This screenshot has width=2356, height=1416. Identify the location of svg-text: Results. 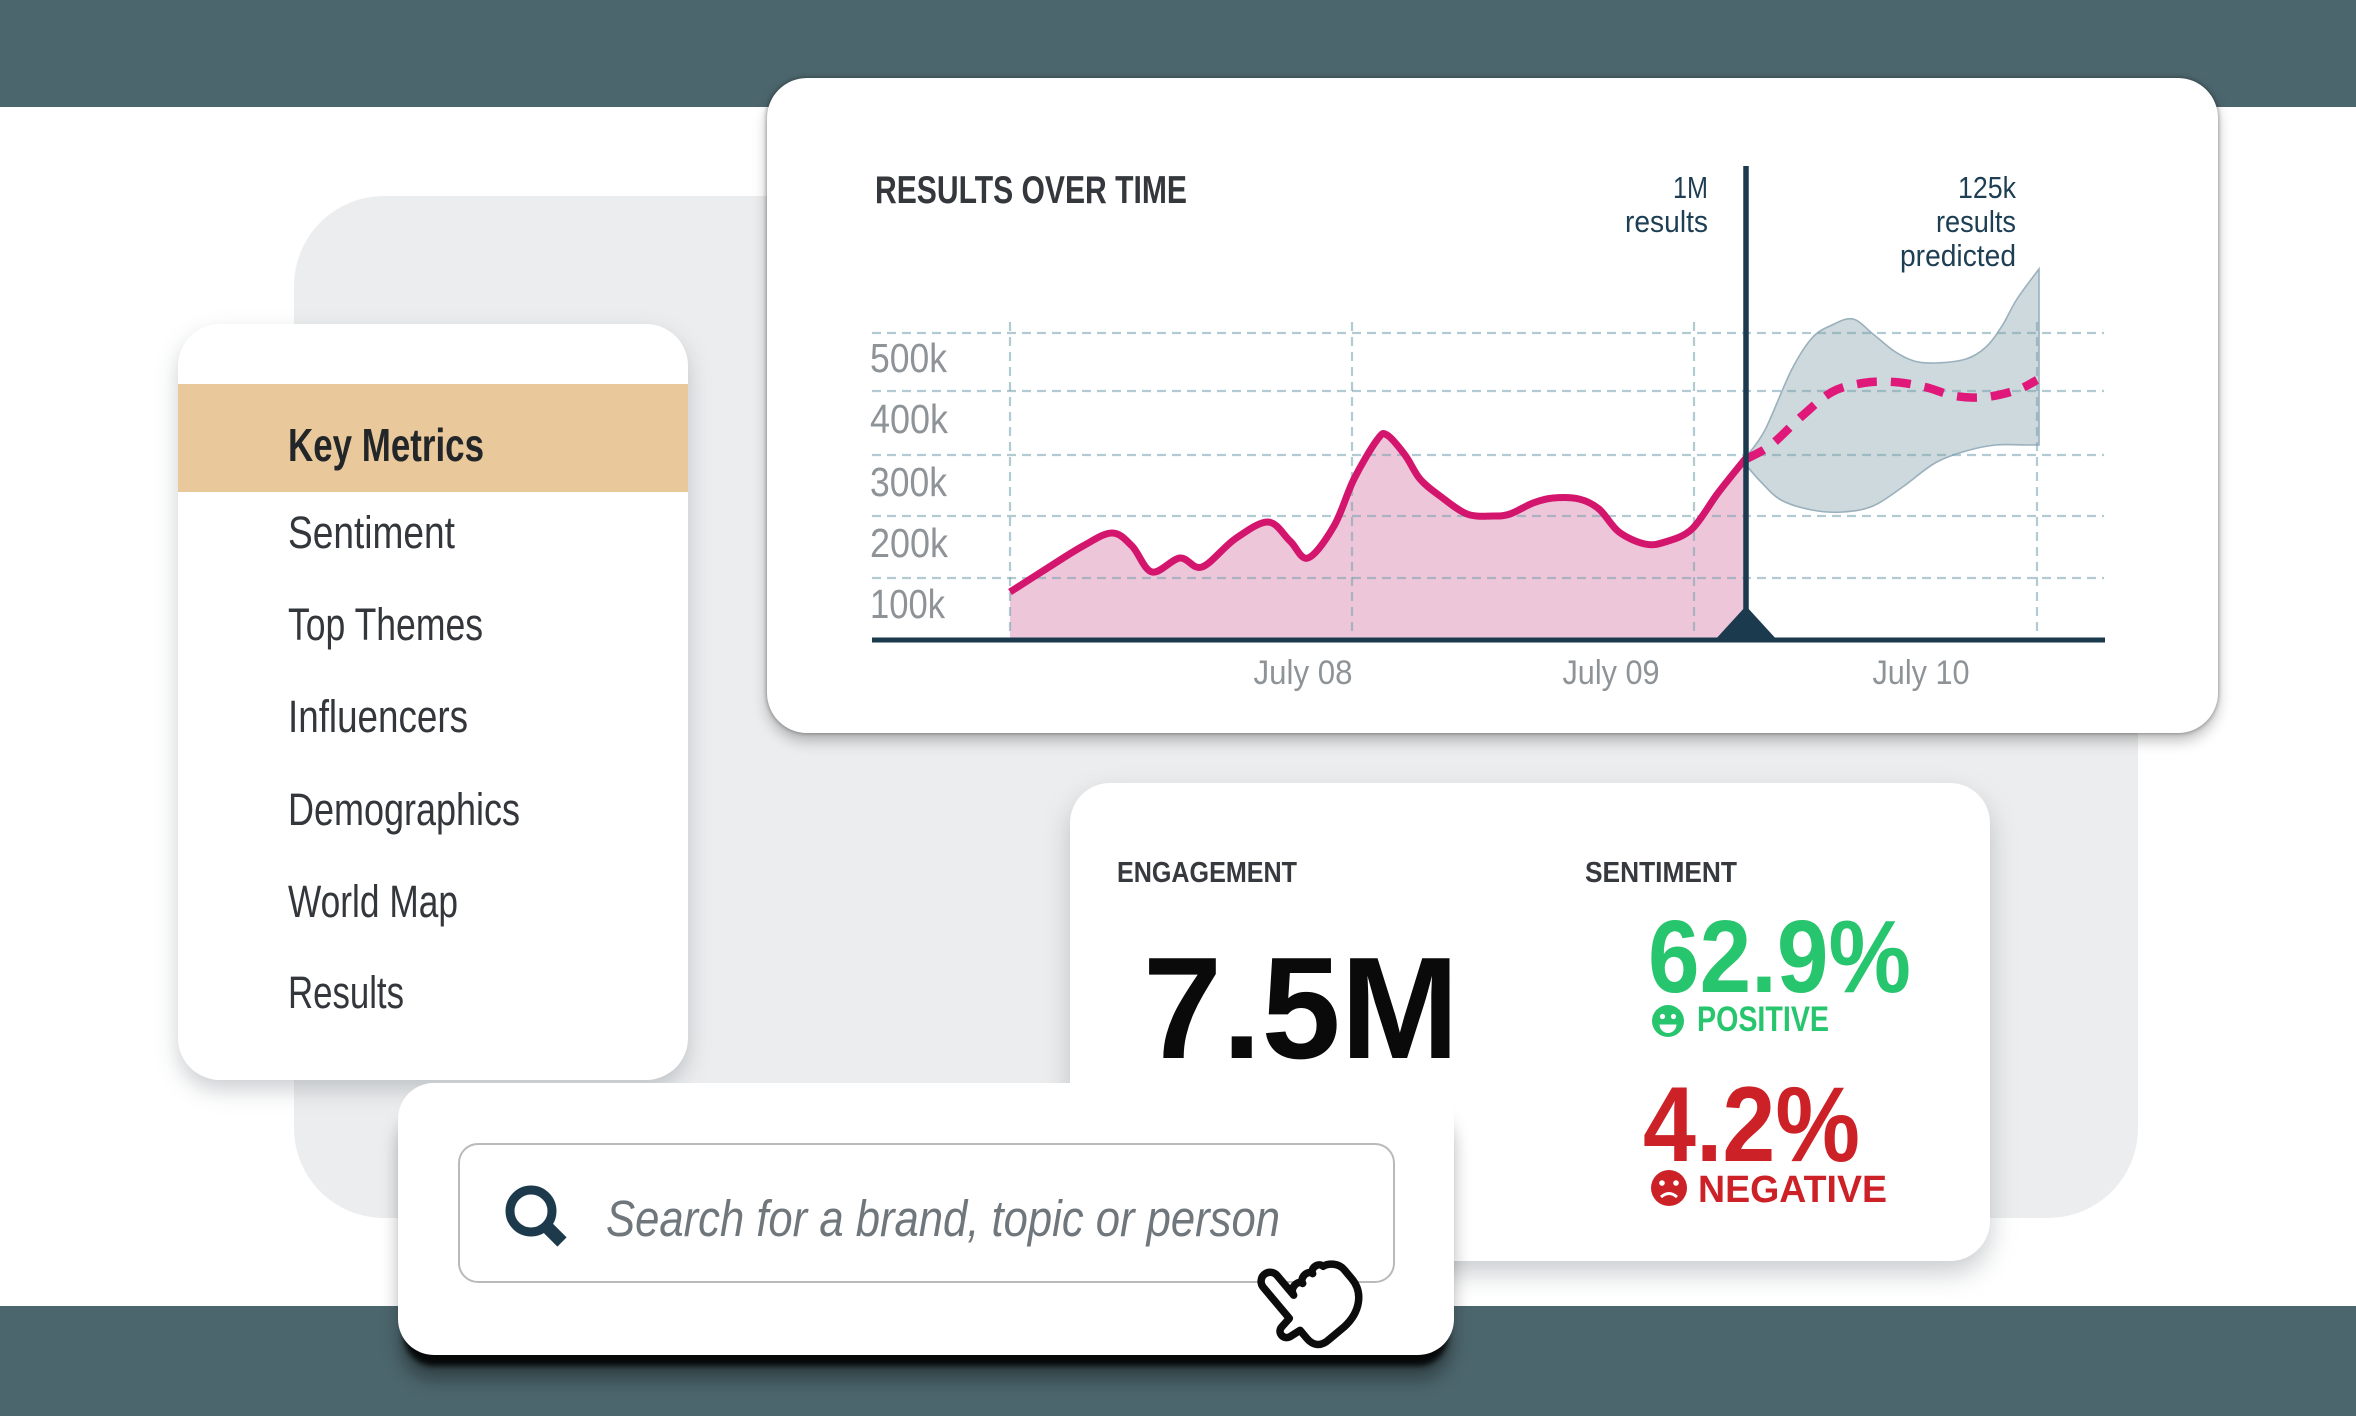
(346, 992).